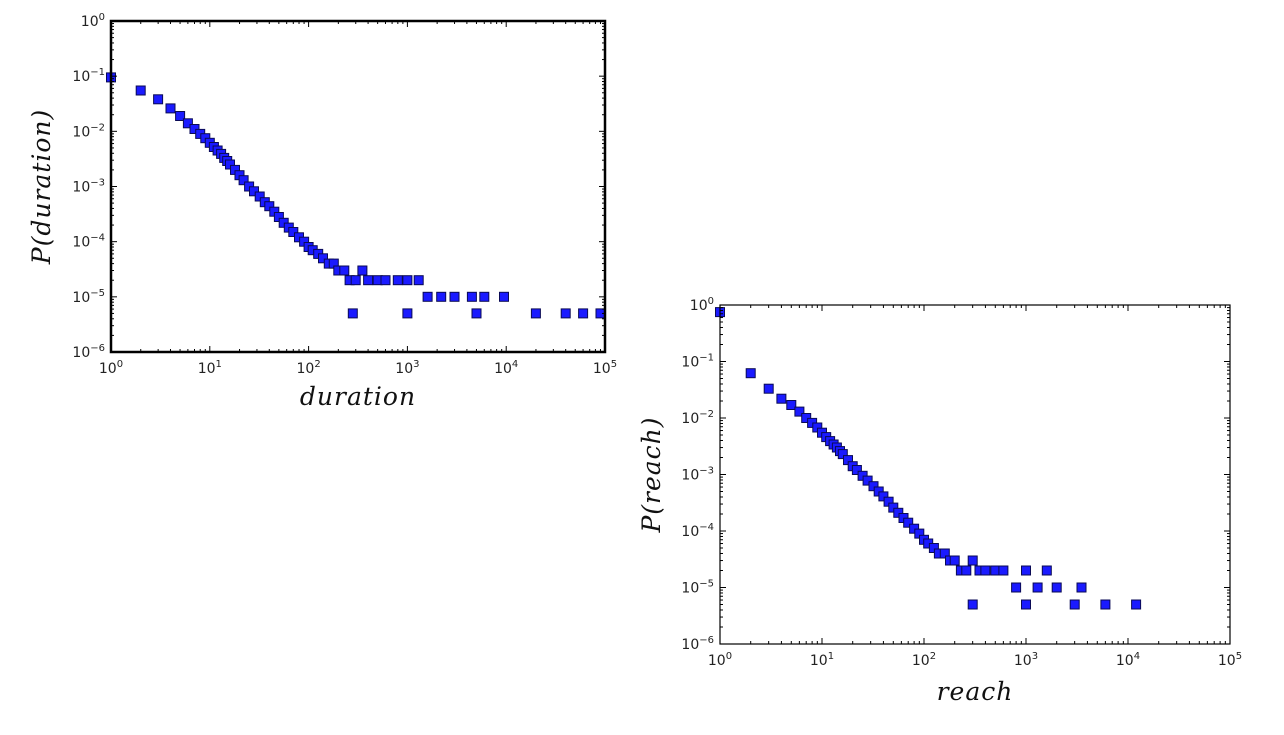 This screenshot has width=1284, height=735. I want to click on x-axis-label: reach, so click(975, 691).